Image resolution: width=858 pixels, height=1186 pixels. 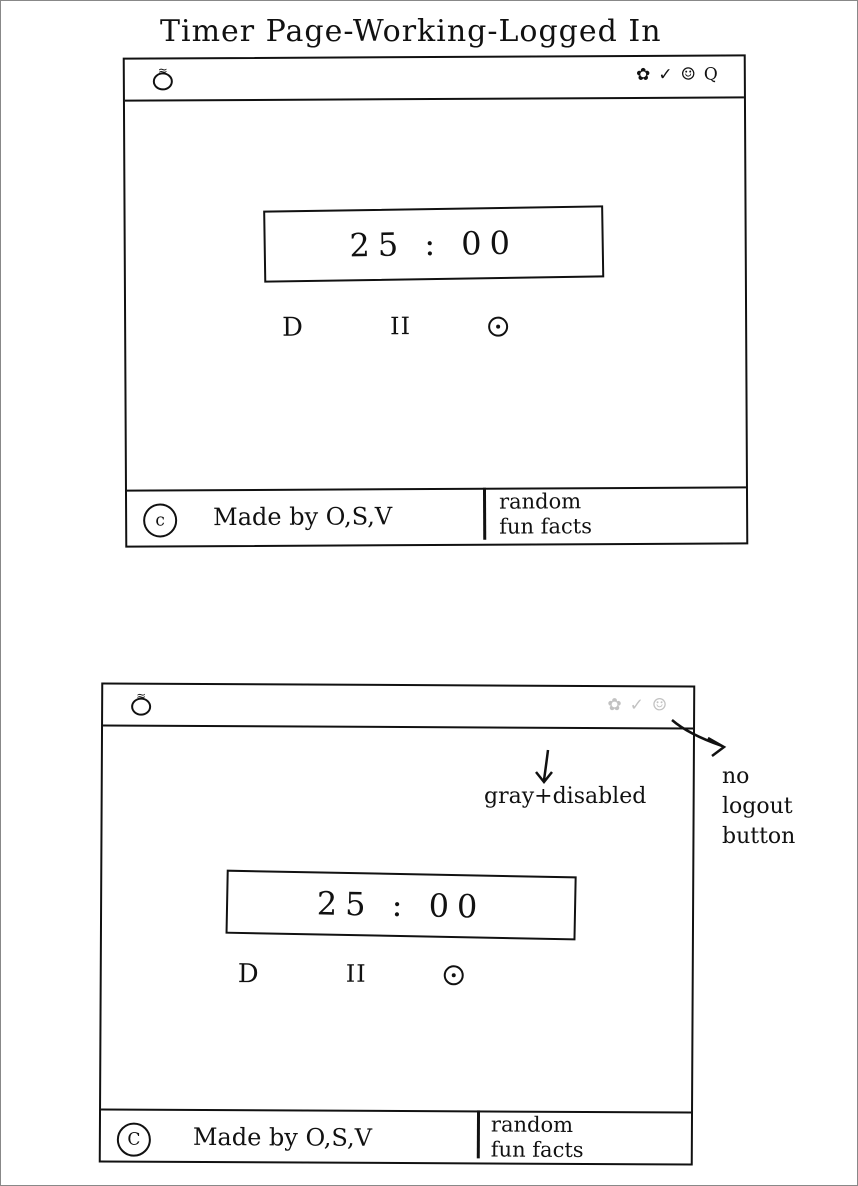 What do you see at coordinates (544, 767) in the screenshot?
I see `arrow-gray-annotation` at bounding box center [544, 767].